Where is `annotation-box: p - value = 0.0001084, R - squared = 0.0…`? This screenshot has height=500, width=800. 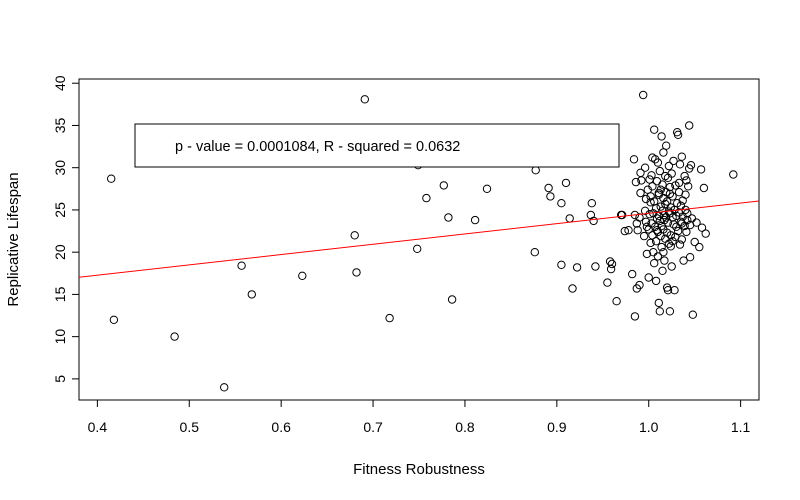 annotation-box: p - value = 0.0001084, R - squared = 0.0… is located at coordinates (377, 145).